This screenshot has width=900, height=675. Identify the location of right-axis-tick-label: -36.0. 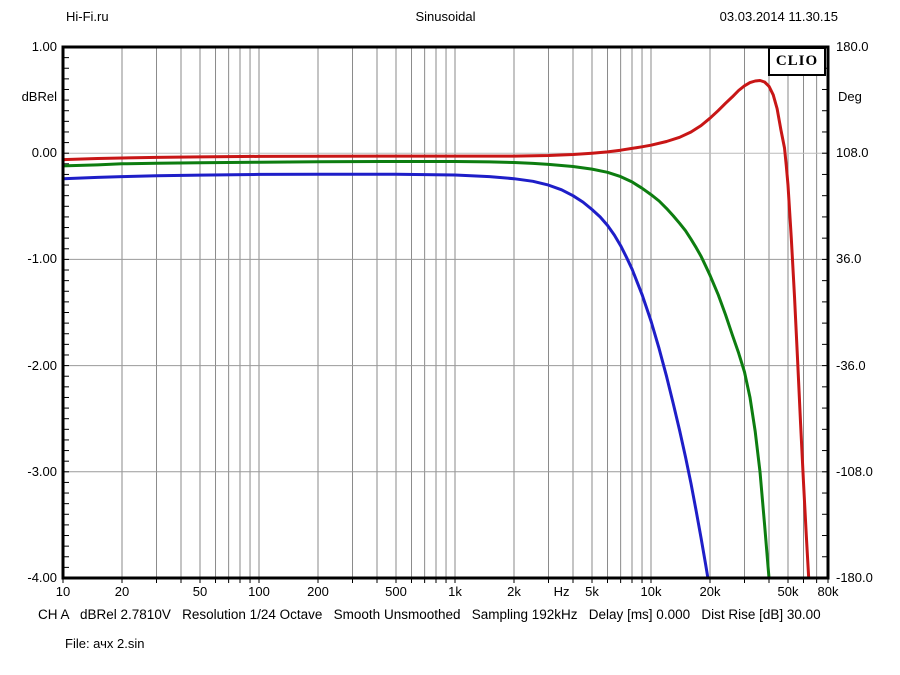
(851, 365).